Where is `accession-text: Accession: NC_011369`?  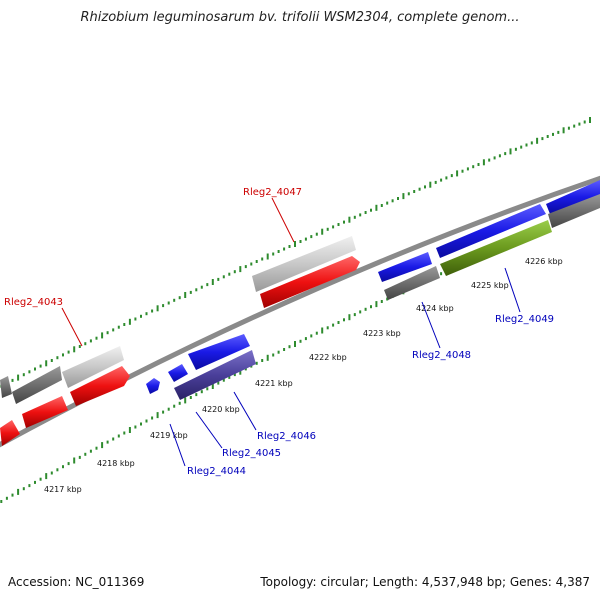
accession-text: Accession: NC_011369 is located at coordinates (76, 582).